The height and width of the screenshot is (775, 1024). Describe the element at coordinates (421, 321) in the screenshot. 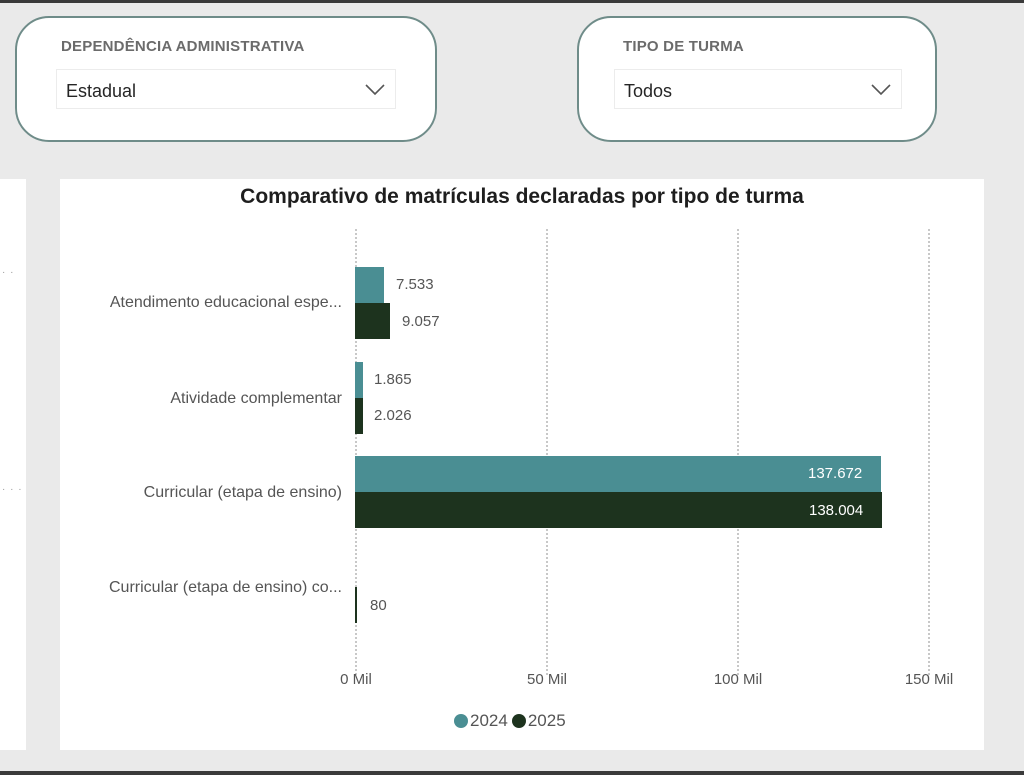

I see `value-label: 9.057` at that location.